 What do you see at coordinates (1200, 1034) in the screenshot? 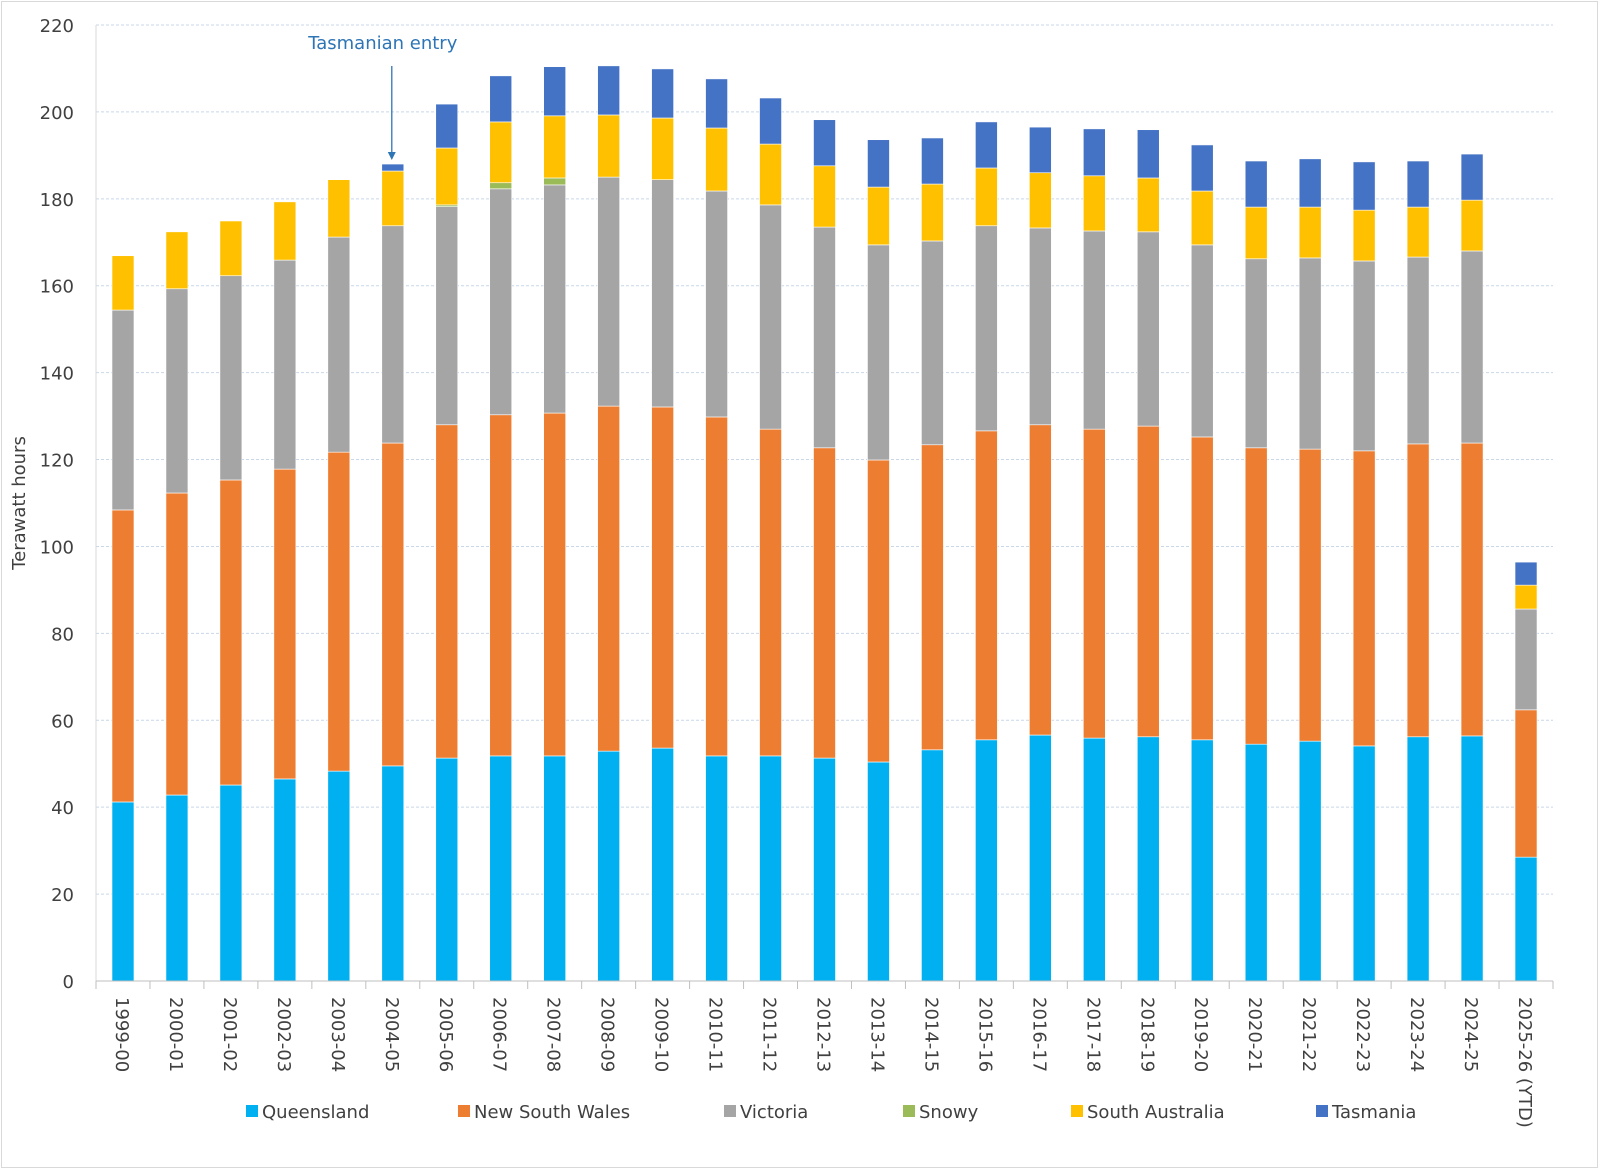
I see `x-tick-label: 2019-20` at bounding box center [1200, 1034].